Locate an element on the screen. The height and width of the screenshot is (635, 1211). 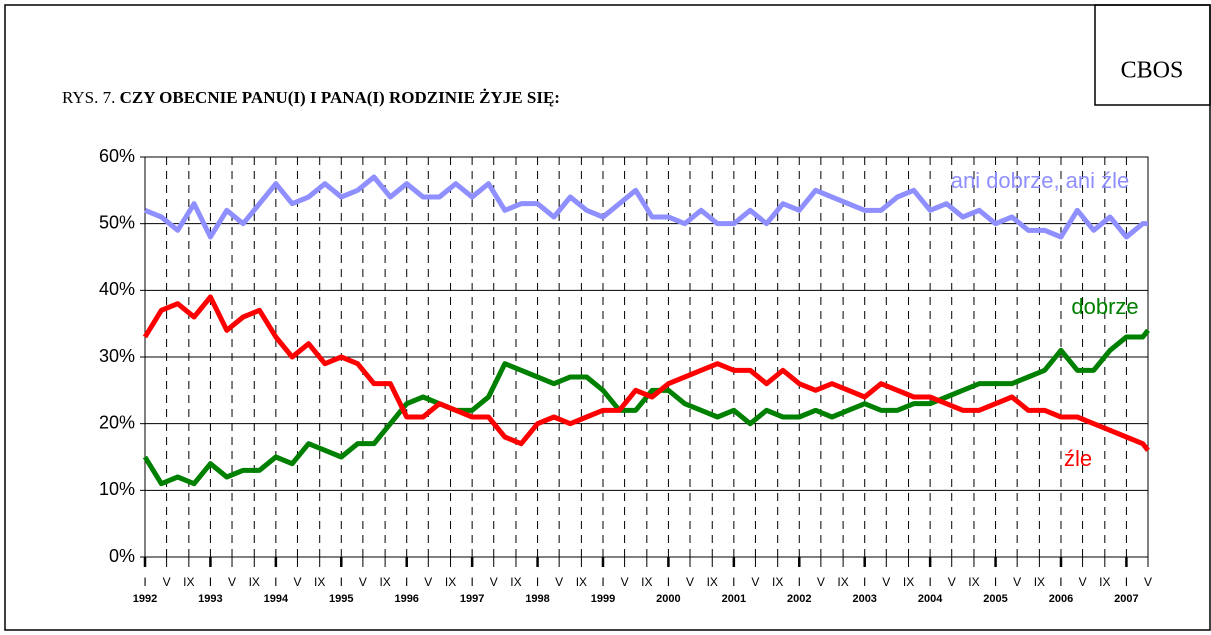
year-label: 1993 is located at coordinates (210, 599).